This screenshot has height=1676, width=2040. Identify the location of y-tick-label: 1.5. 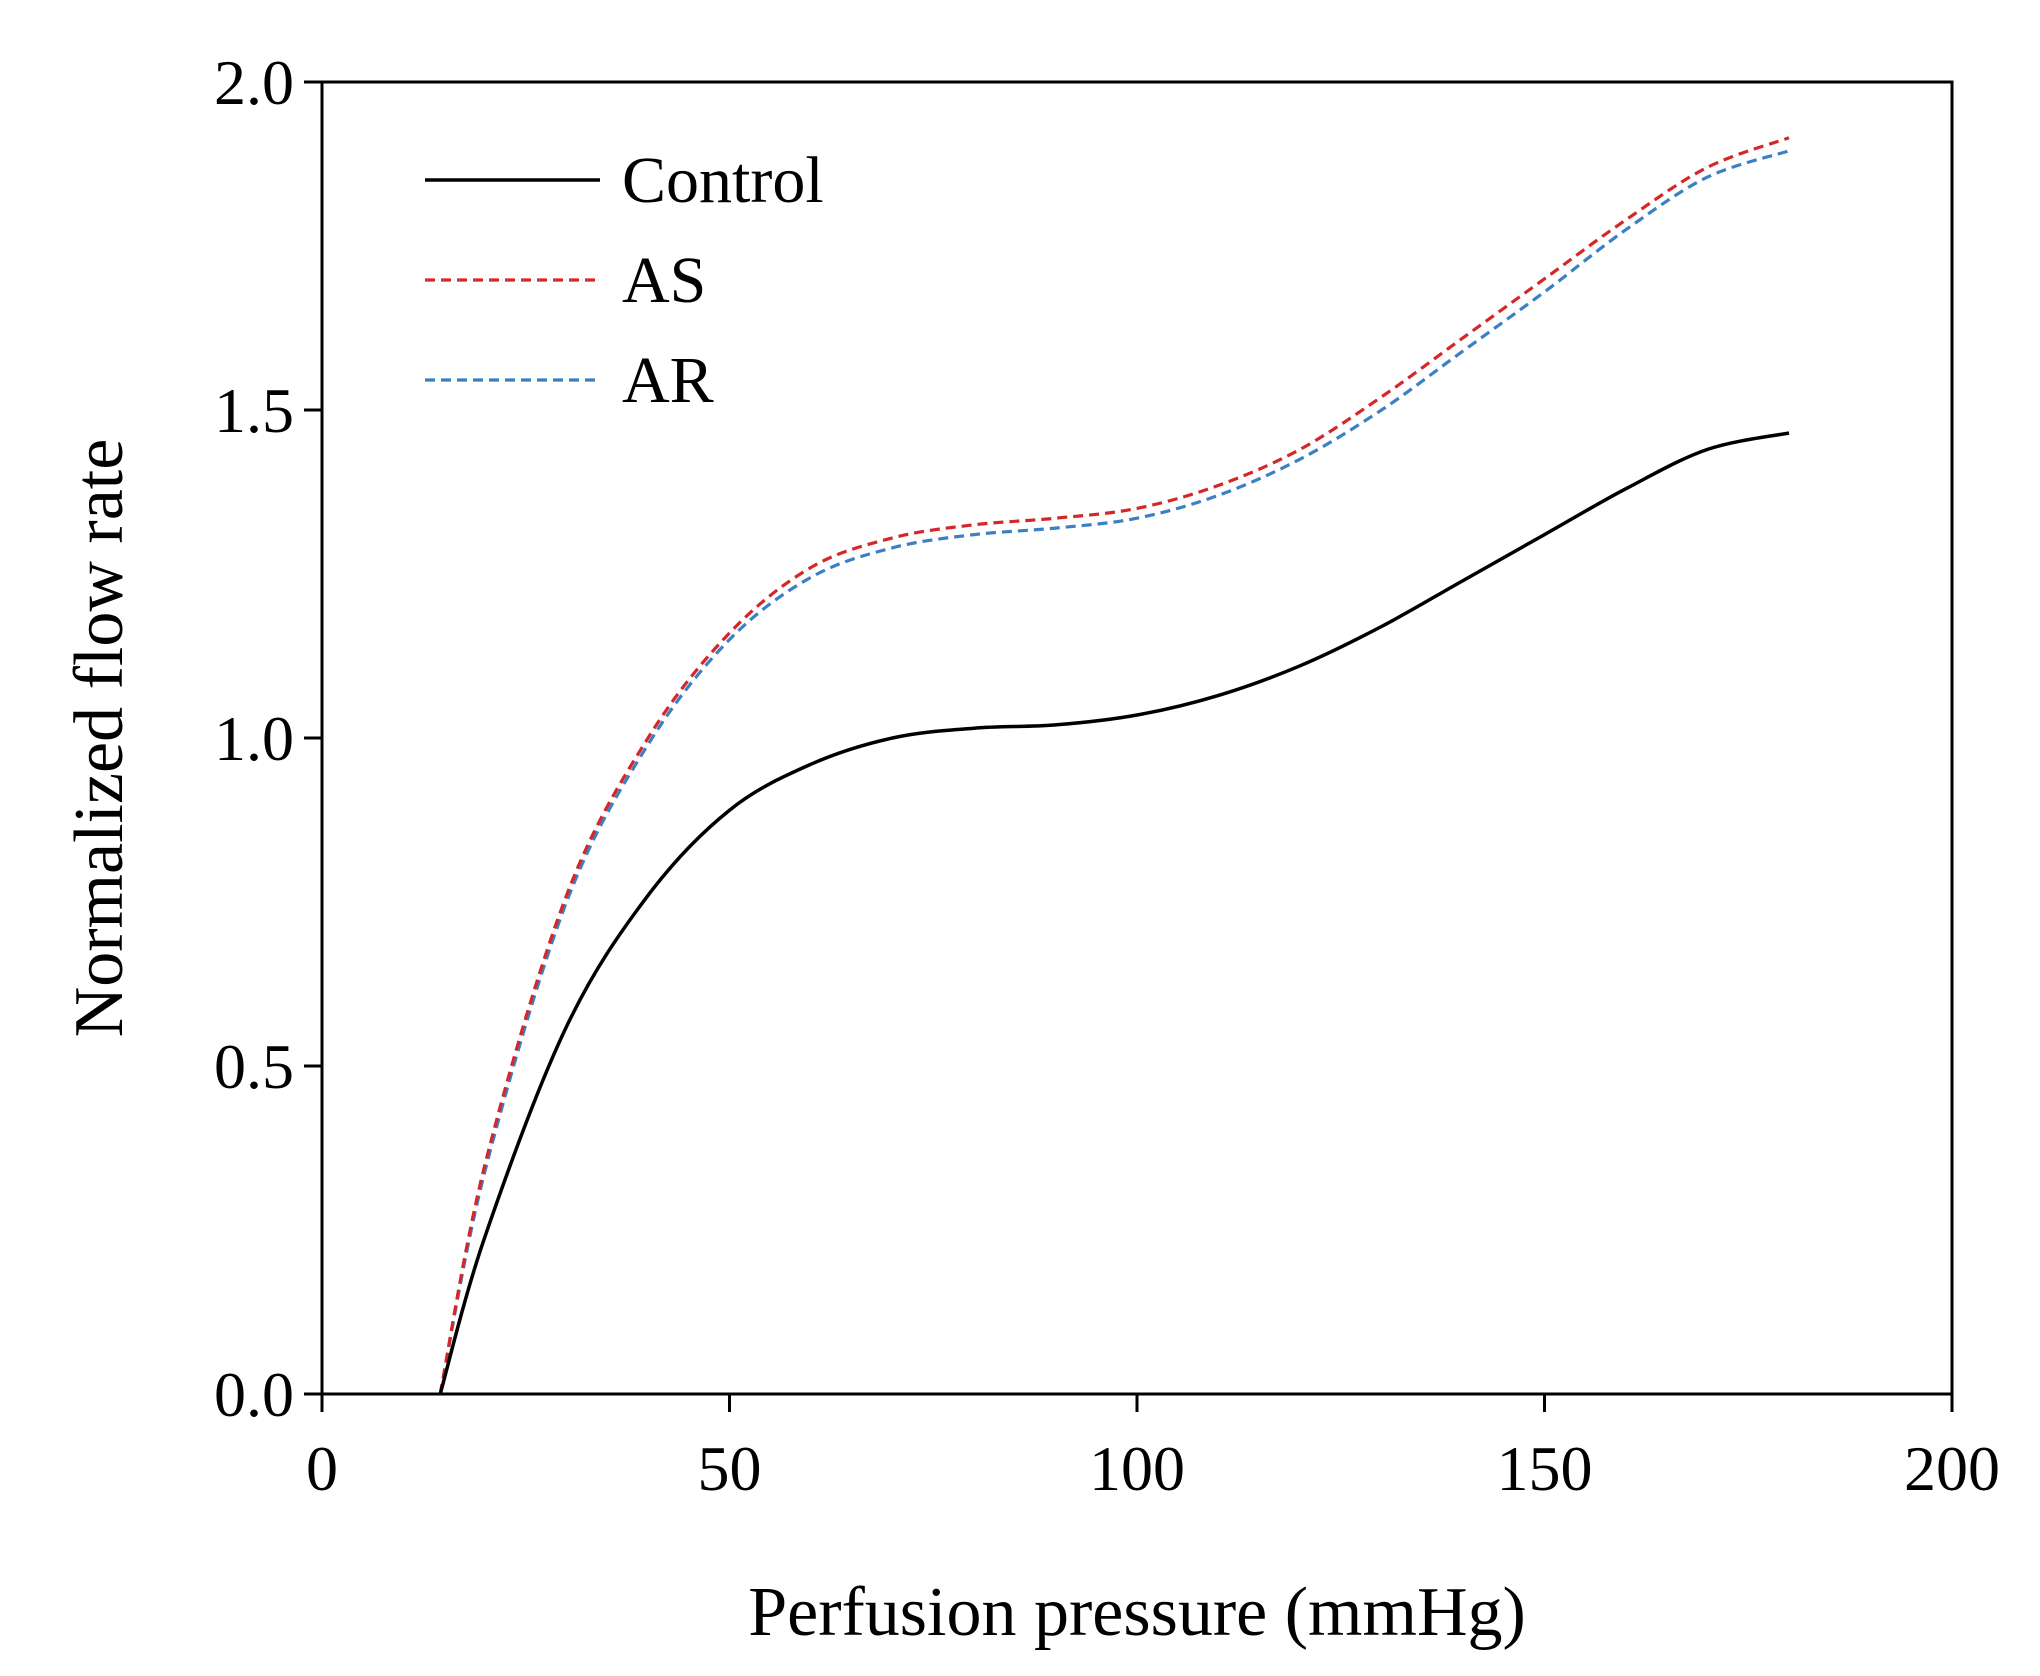
(254, 410).